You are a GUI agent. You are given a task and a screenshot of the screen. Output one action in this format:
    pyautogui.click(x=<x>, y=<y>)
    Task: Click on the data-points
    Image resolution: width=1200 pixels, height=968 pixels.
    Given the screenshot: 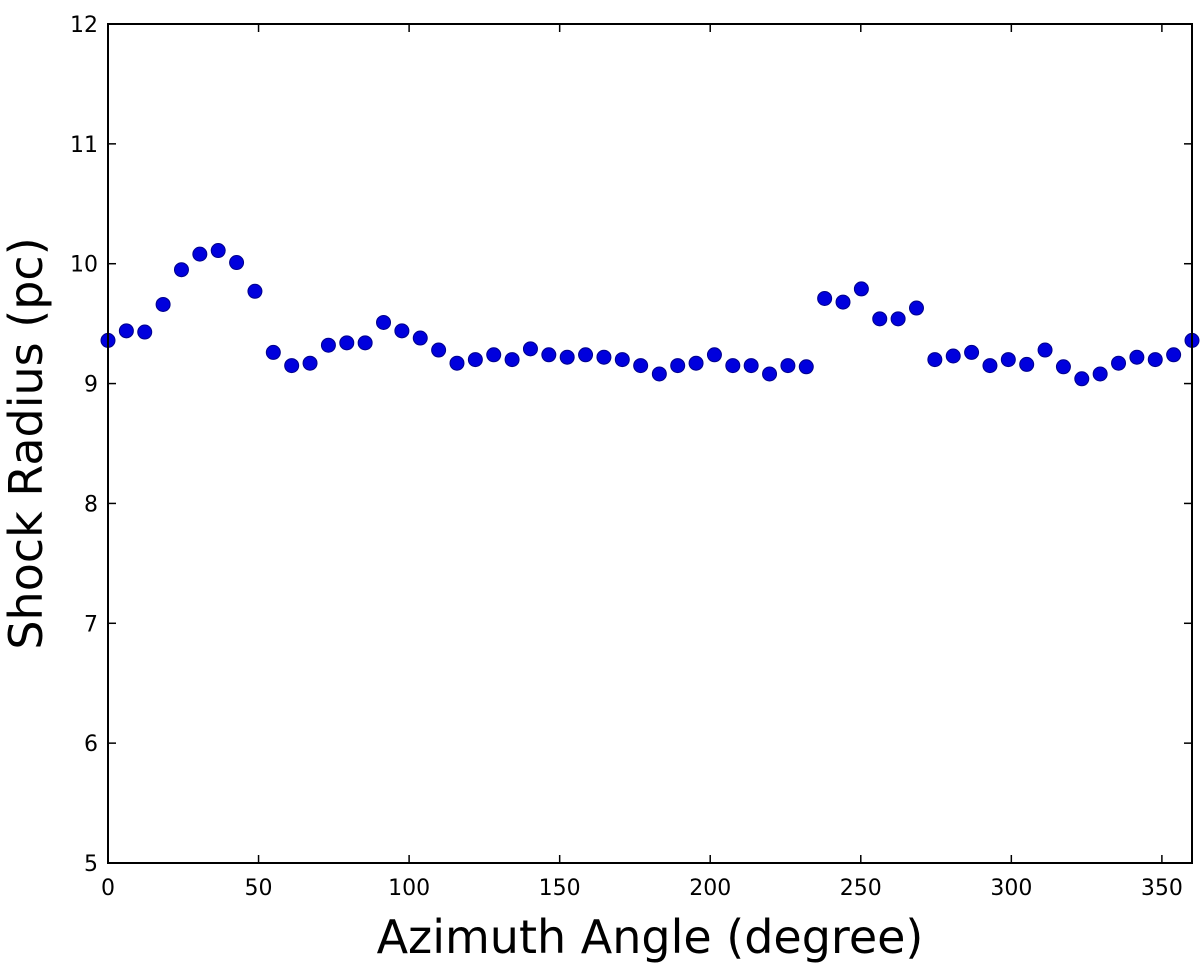 What is the action you would take?
    pyautogui.click(x=650, y=315)
    